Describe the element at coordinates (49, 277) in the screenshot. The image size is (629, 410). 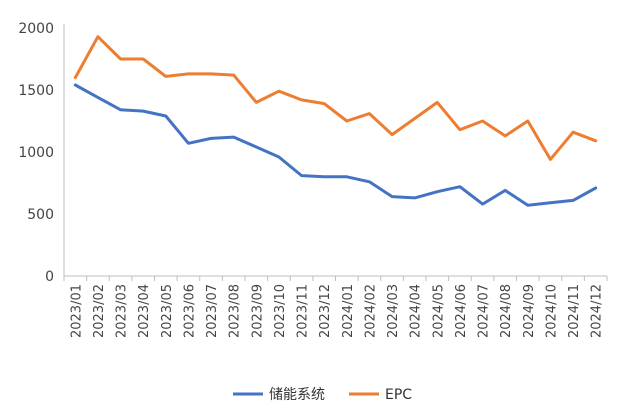
I see `y-tick-label: 0` at that location.